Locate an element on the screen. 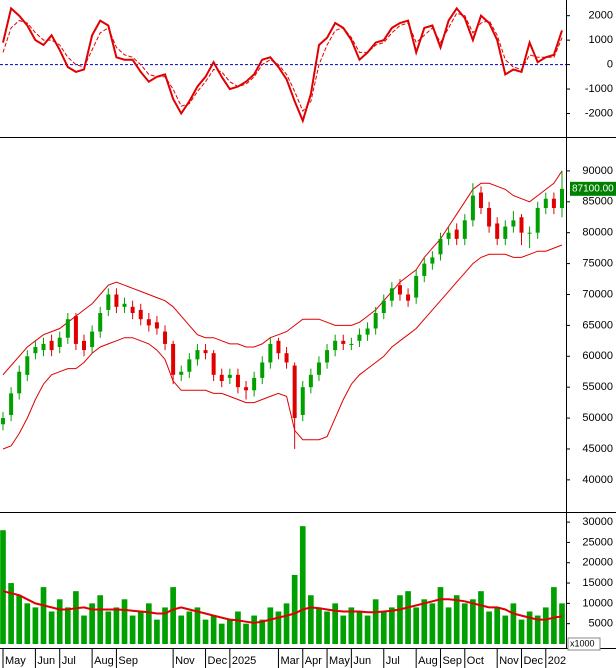 This screenshot has width=616, height=668. y-tick-label: 80000 is located at coordinates (597, 233).